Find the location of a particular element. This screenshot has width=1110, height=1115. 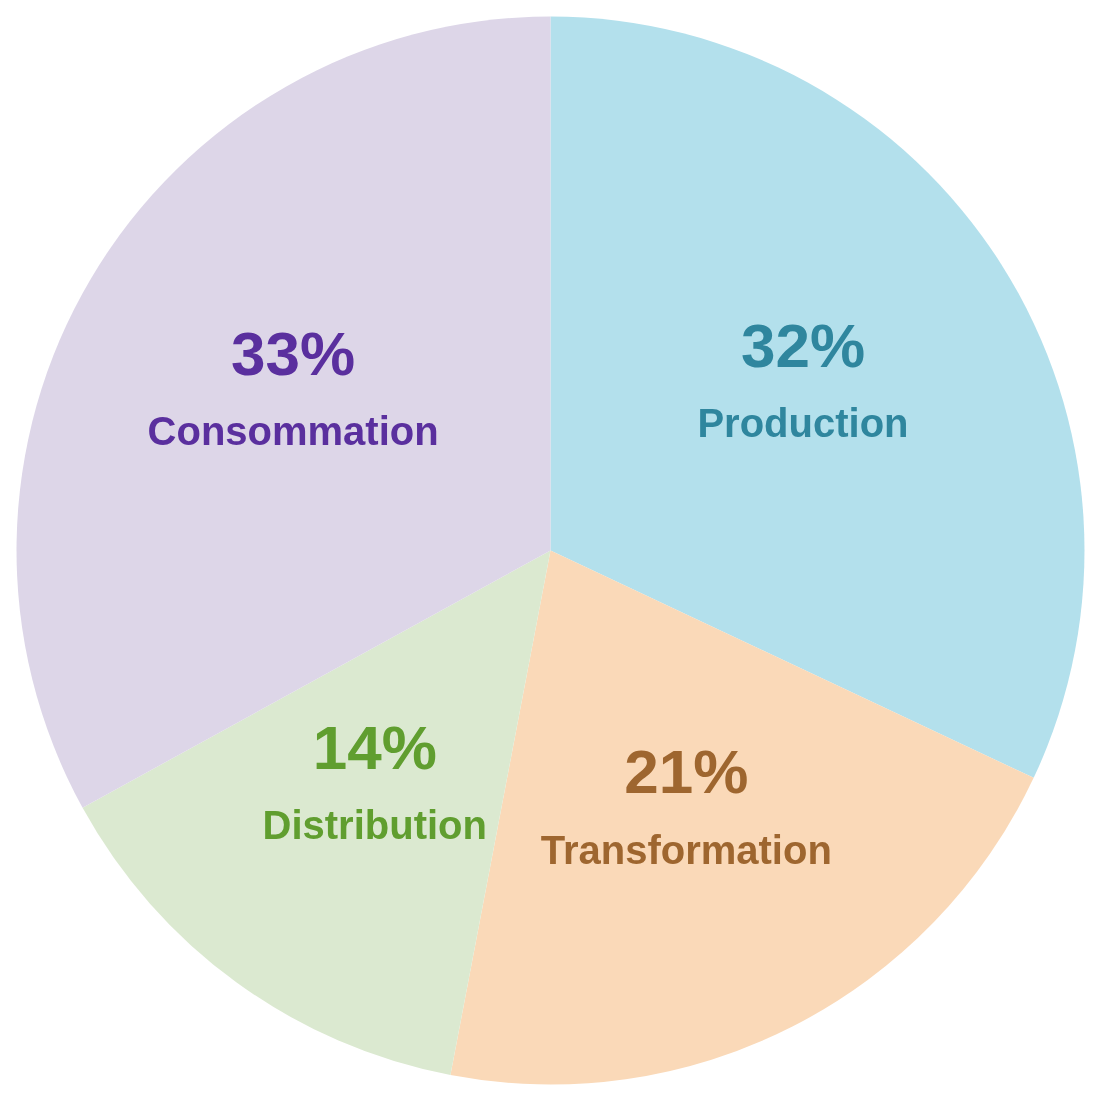

data-label: 33% is located at coordinates (293, 353).